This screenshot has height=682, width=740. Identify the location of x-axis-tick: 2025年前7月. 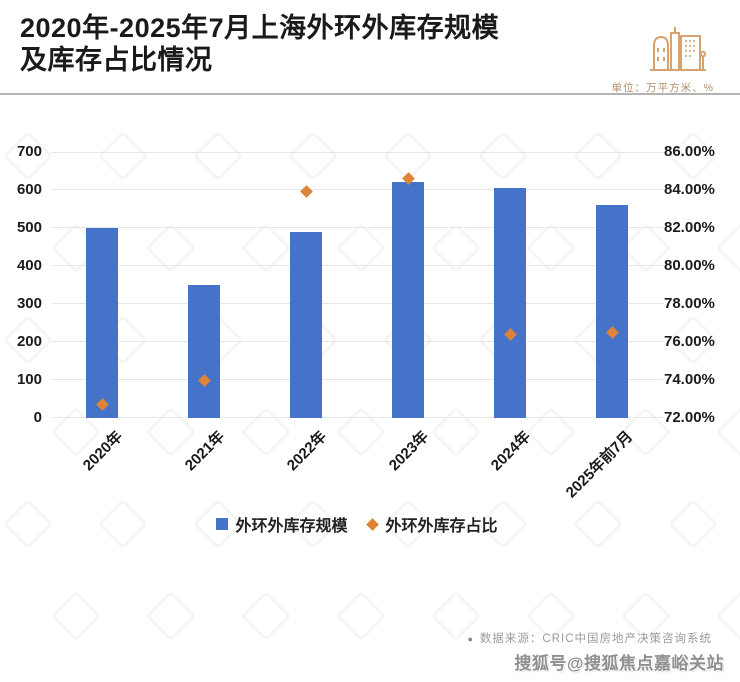
(599, 465).